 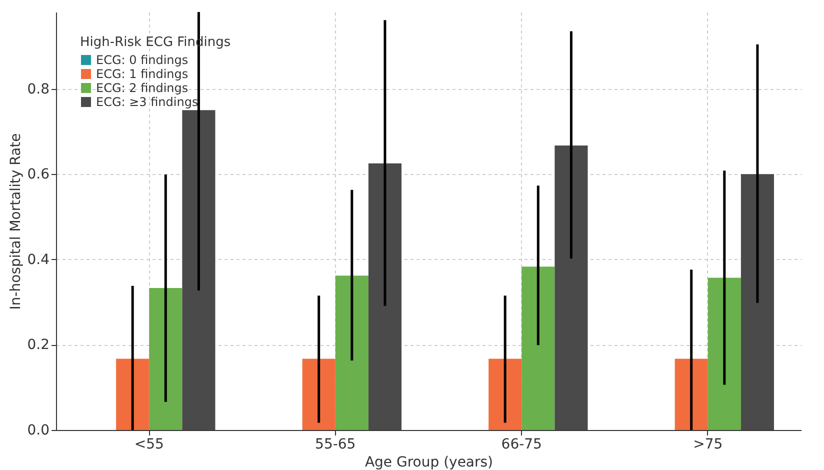 I want to click on x-axis-title: Age Group (years), so click(x=429, y=462).